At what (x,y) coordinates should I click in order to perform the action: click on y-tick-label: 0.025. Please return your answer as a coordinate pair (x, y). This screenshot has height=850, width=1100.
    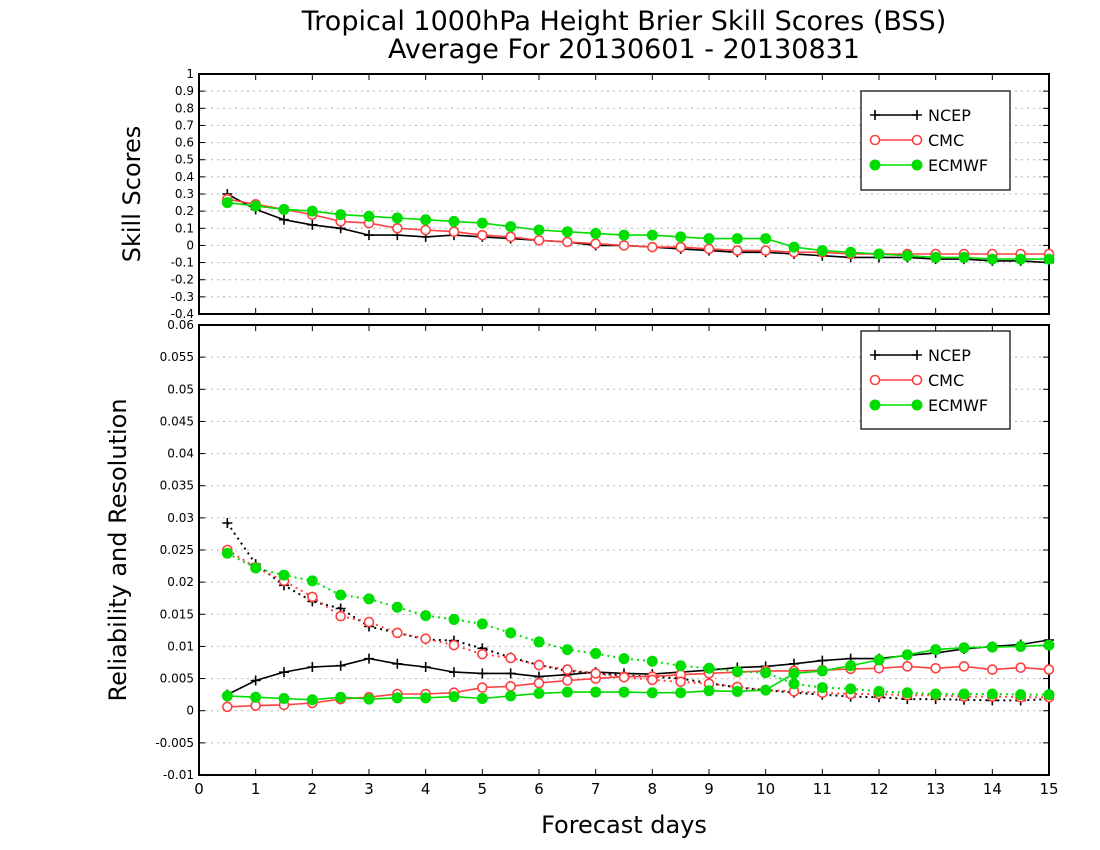
    Looking at the image, I should click on (177, 550).